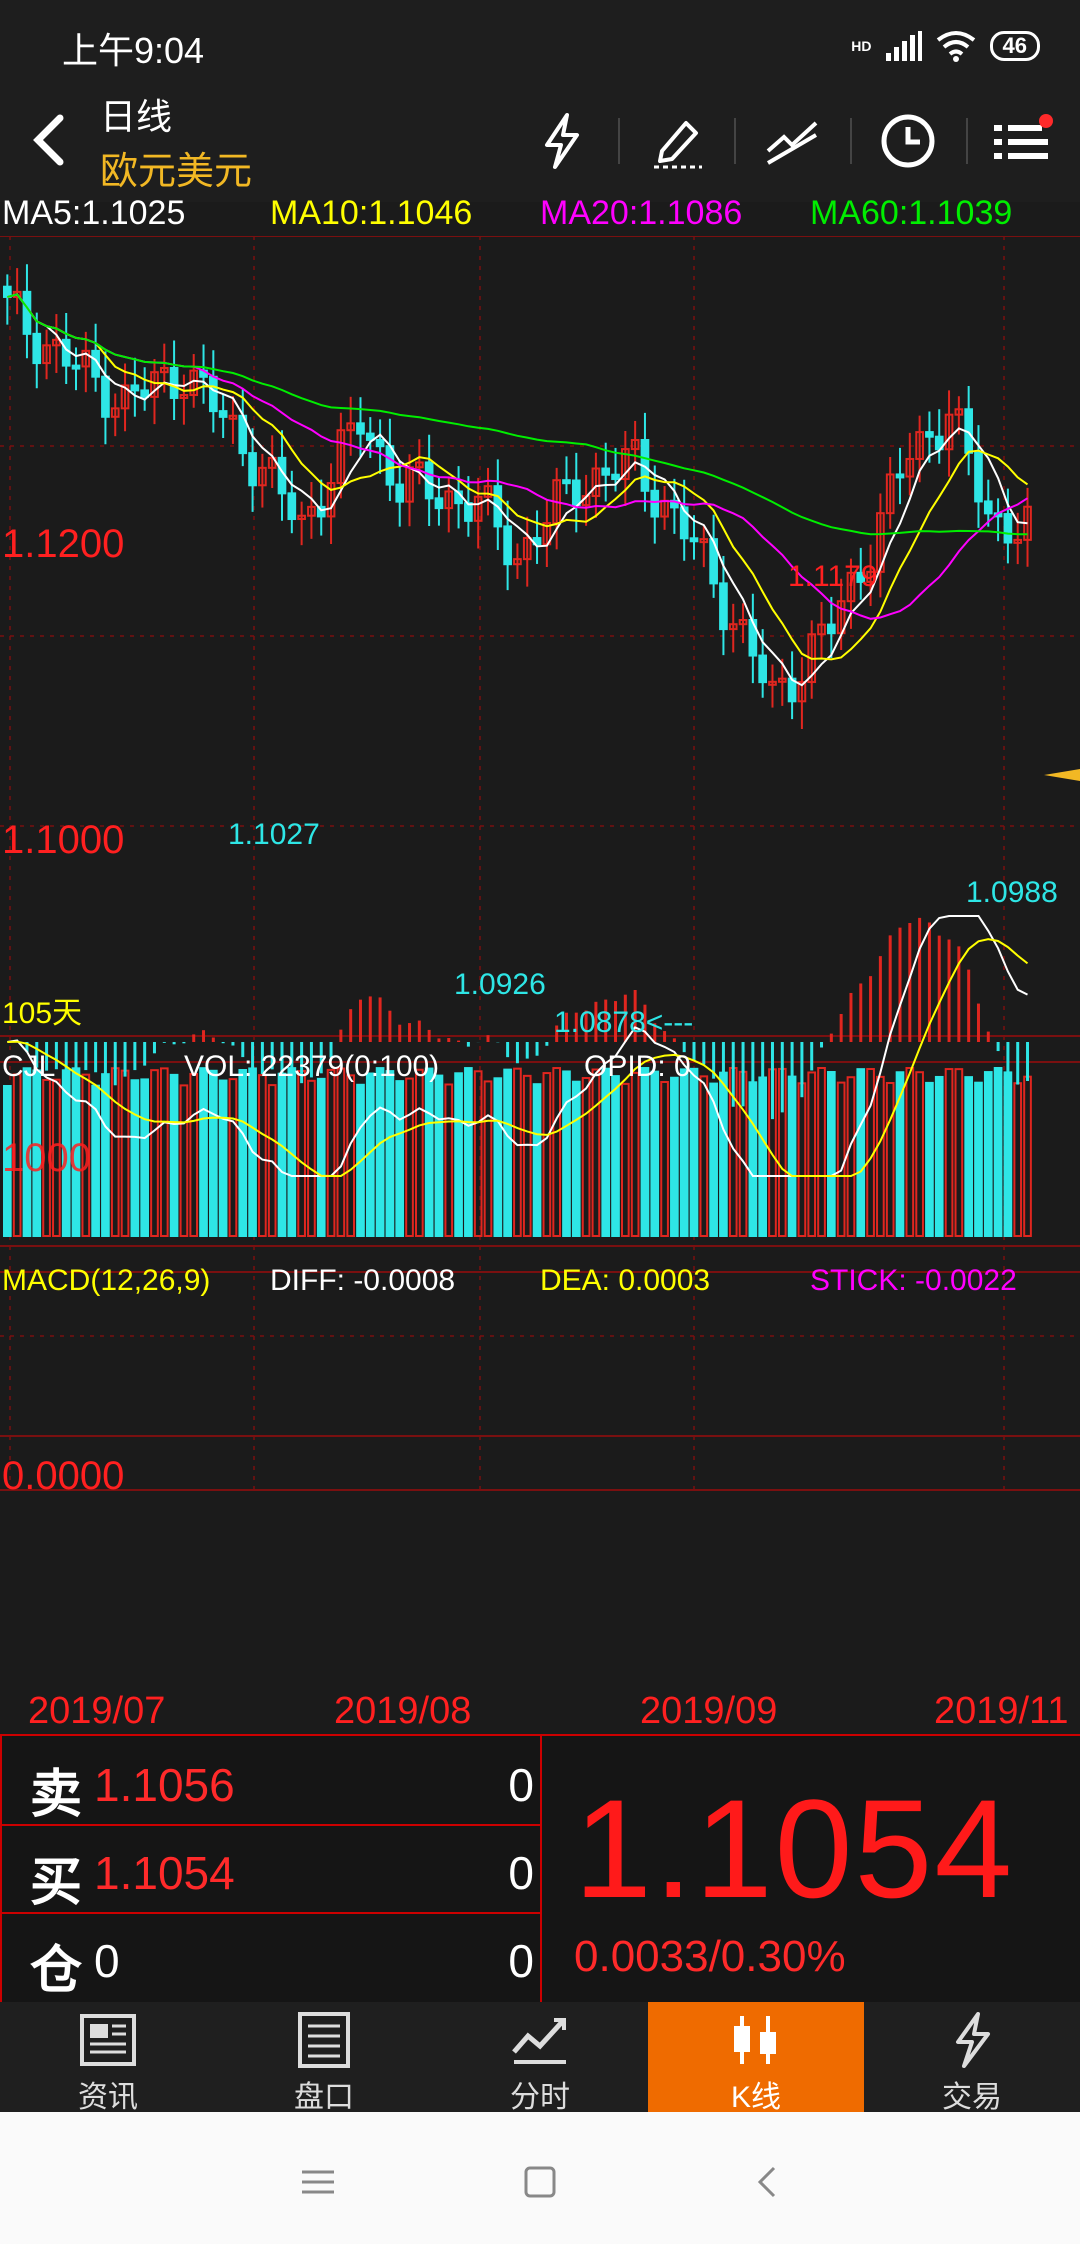  I want to click on high-annotation: 1.1179, so click(833, 576).